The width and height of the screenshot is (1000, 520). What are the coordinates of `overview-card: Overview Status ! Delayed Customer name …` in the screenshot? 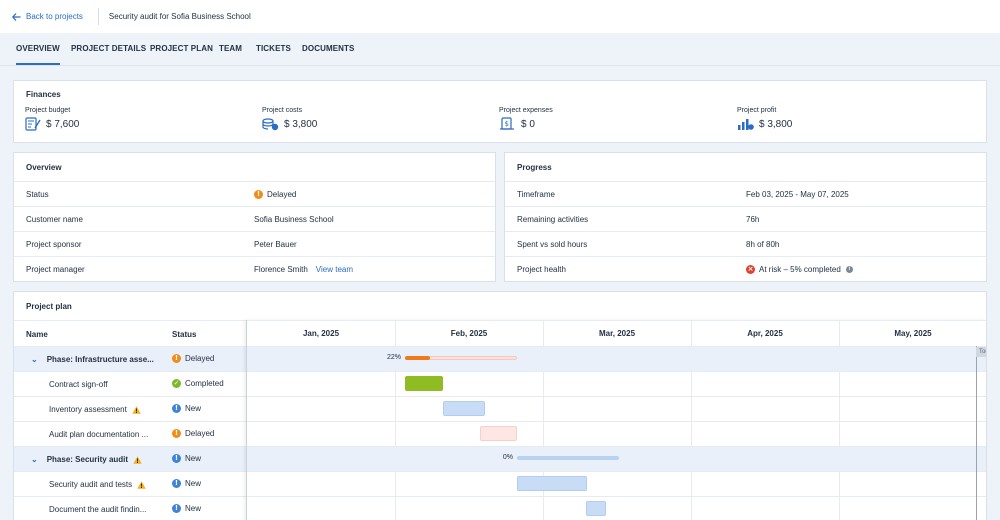 It's located at (254, 217).